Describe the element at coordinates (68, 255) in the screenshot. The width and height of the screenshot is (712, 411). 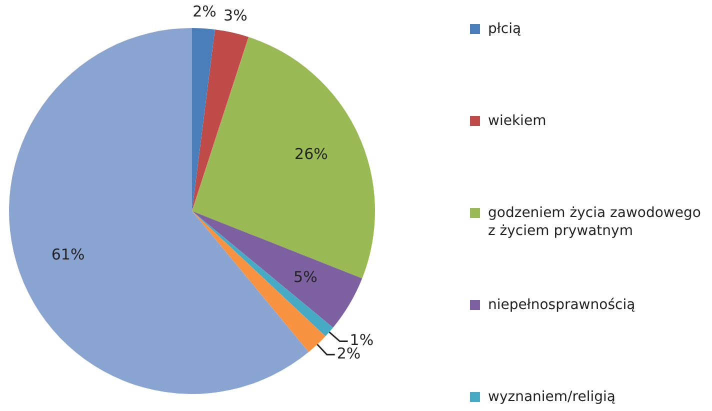
I see `data-label: 61%` at that location.